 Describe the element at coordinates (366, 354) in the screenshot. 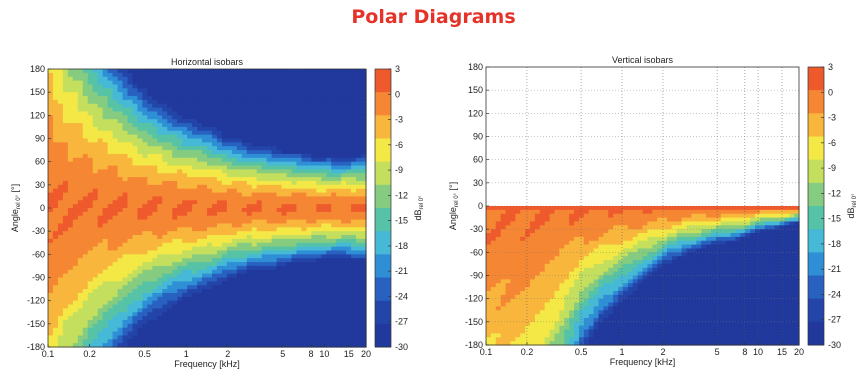

I see `x-tick-label: 20` at that location.